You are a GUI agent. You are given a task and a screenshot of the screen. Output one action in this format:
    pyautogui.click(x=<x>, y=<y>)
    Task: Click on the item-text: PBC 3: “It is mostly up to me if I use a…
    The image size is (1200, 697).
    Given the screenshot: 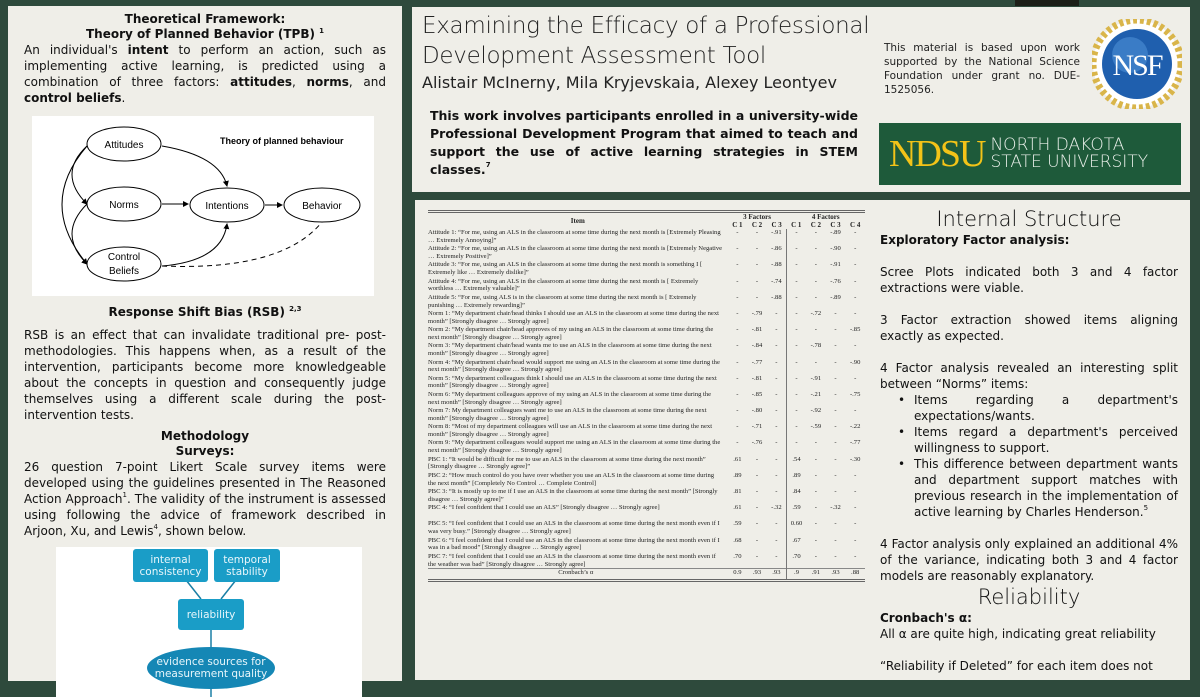 What is the action you would take?
    pyautogui.click(x=573, y=495)
    